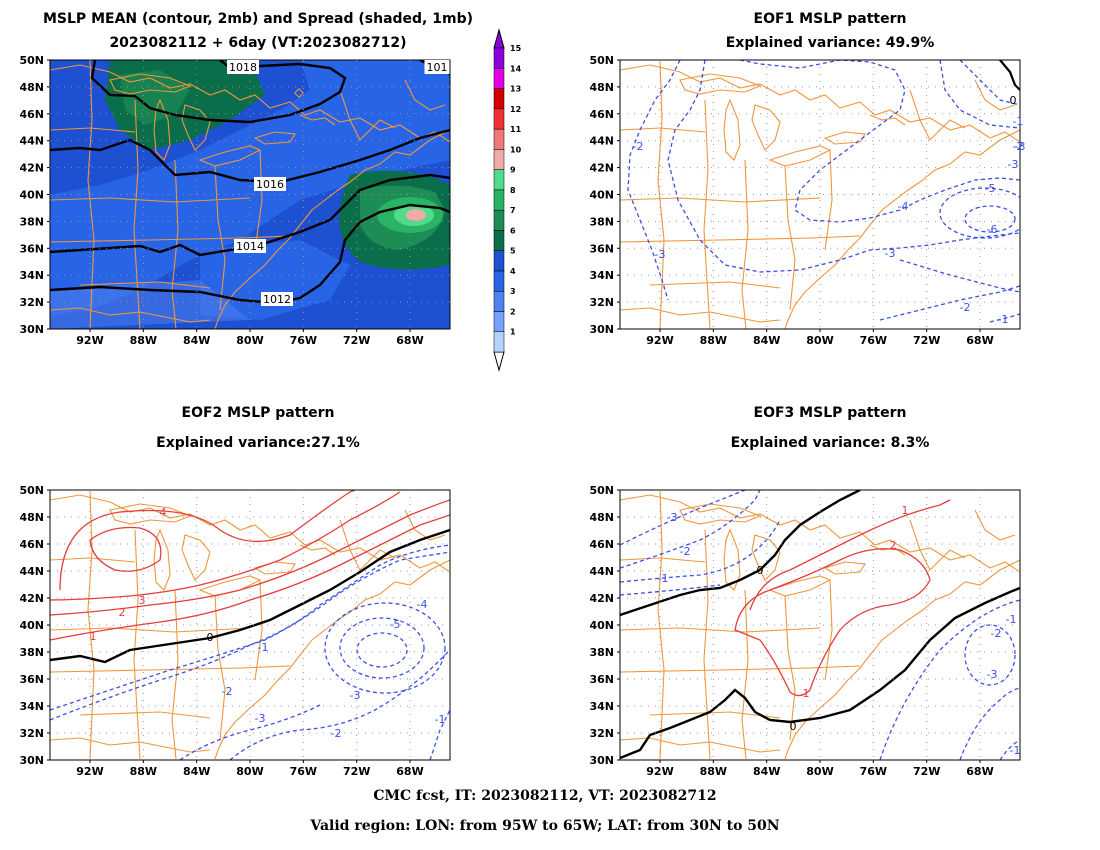  What do you see at coordinates (830, 43) in the screenshot?
I see `eof1-title-line2: Explained variance: 49.9%` at bounding box center [830, 43].